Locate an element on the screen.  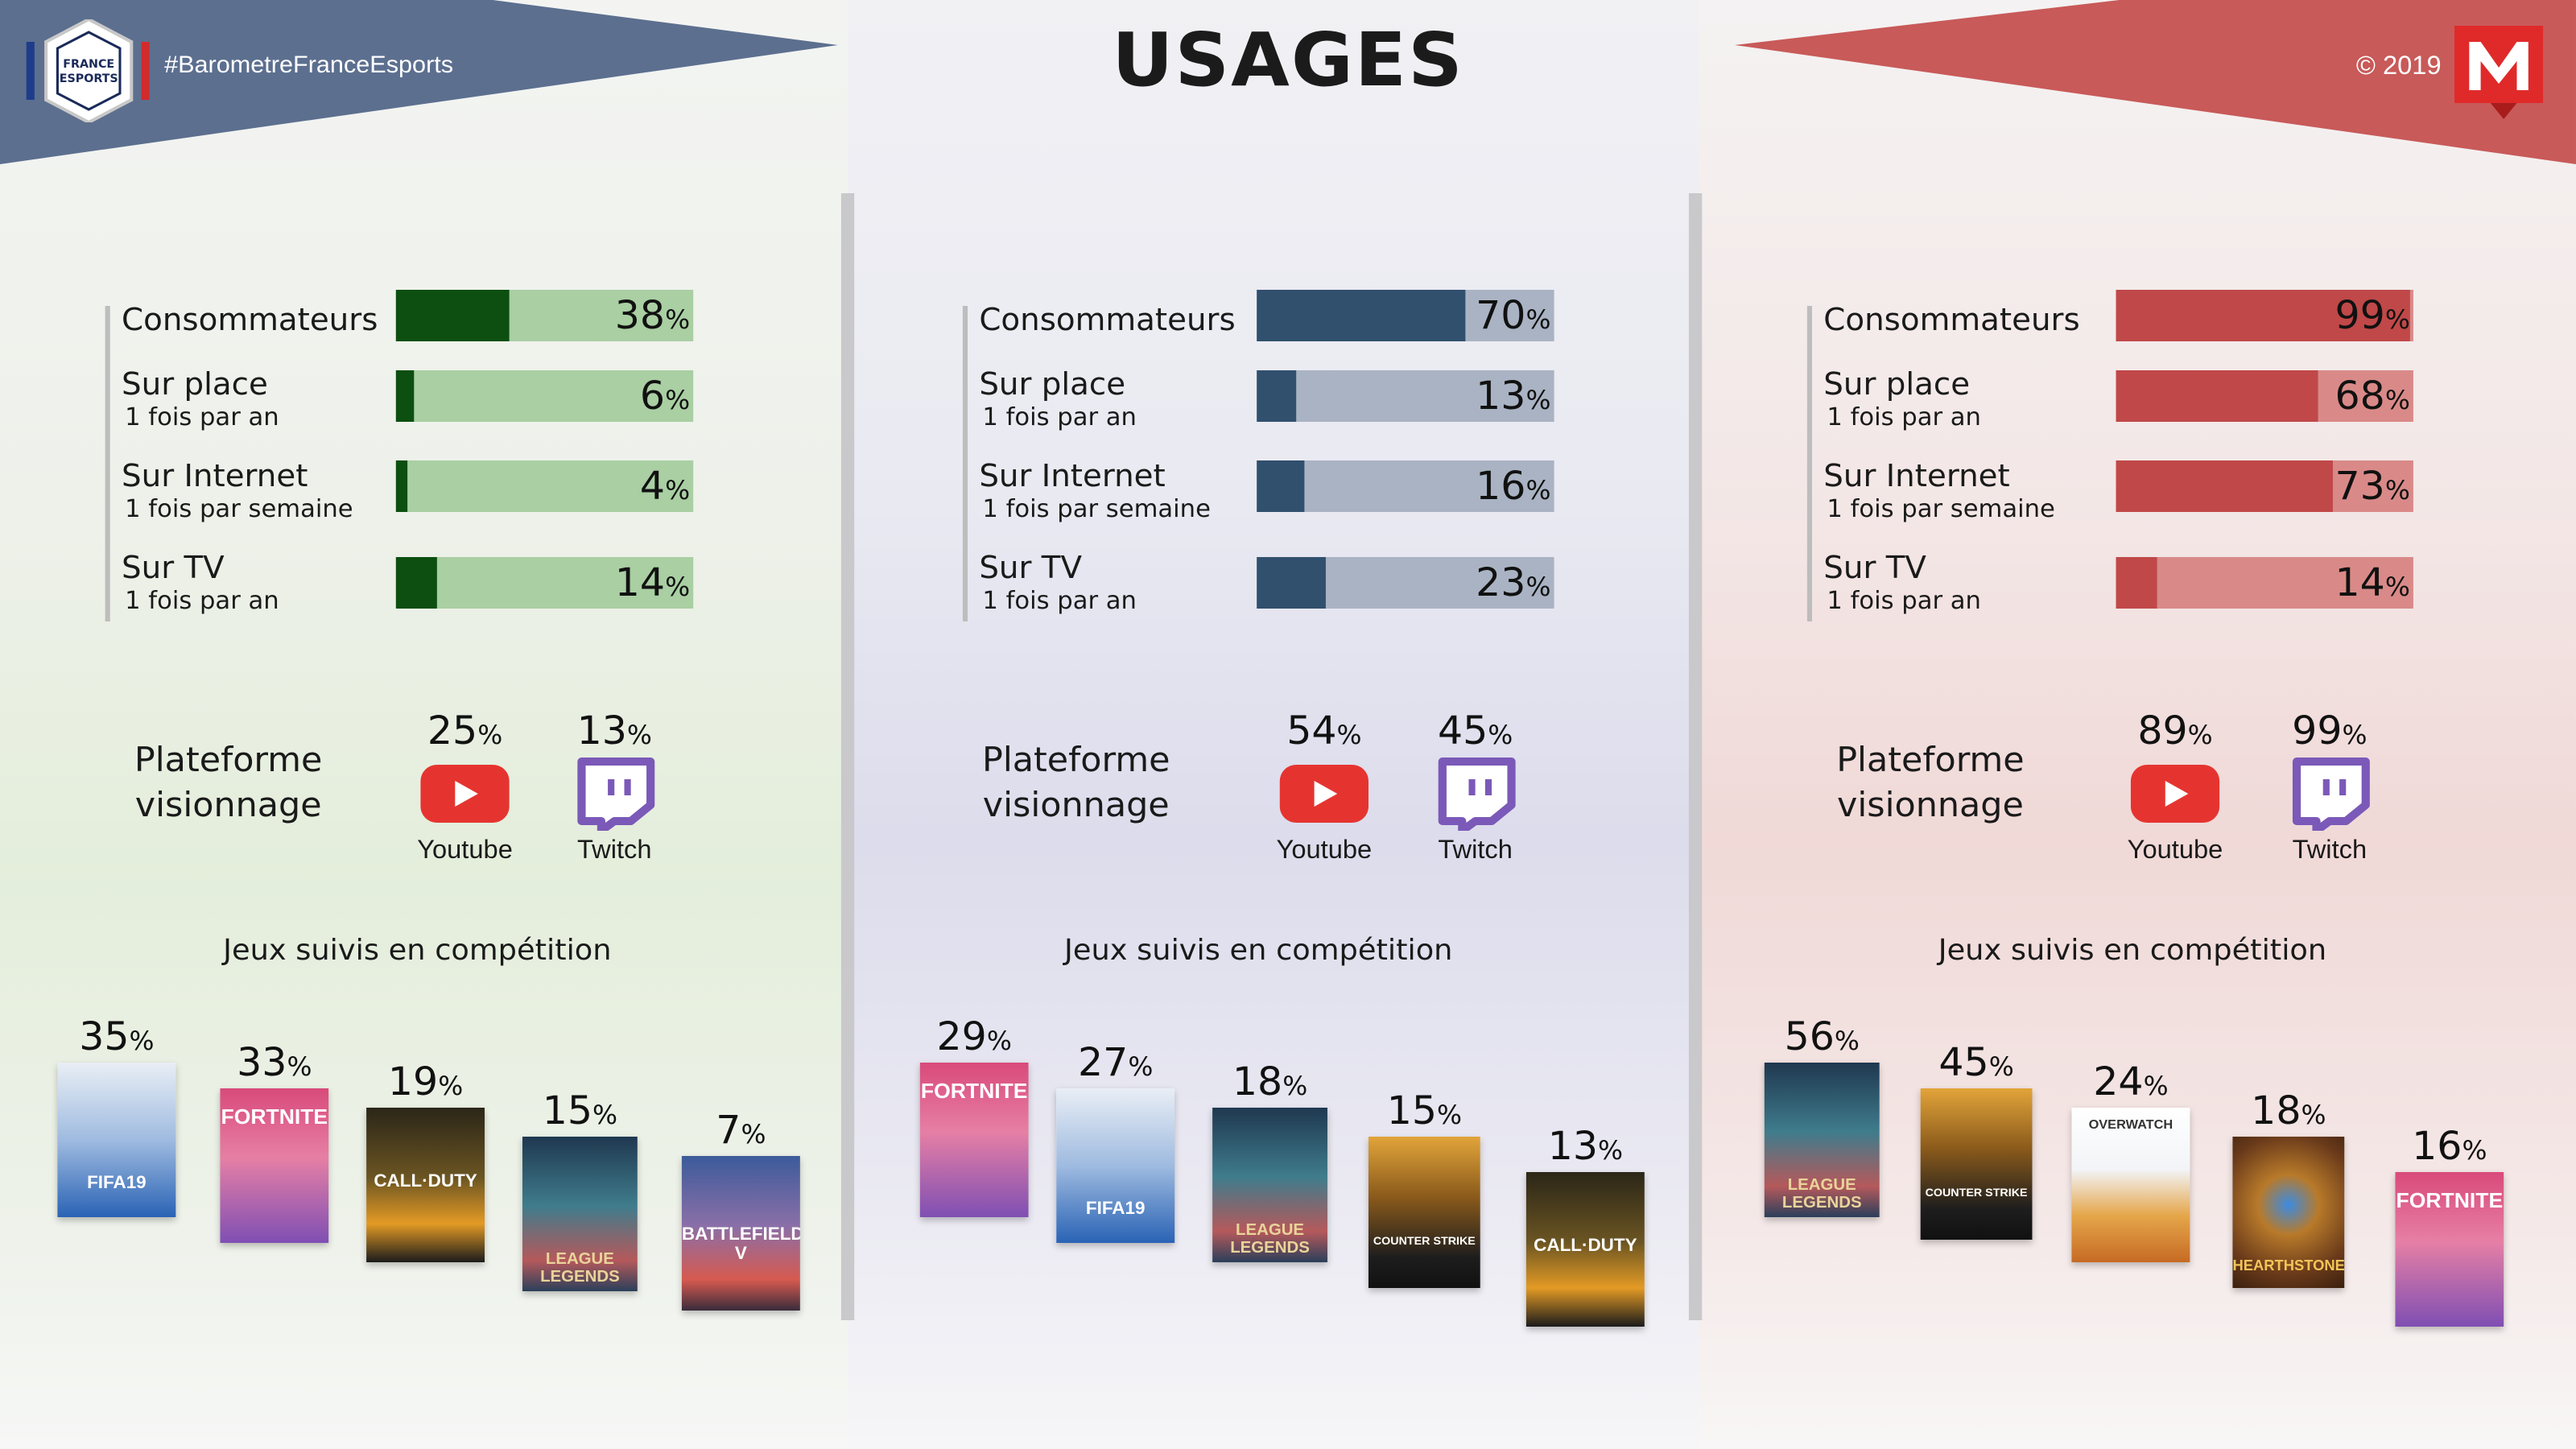
twitch-percent: 45% is located at coordinates (1475, 730).